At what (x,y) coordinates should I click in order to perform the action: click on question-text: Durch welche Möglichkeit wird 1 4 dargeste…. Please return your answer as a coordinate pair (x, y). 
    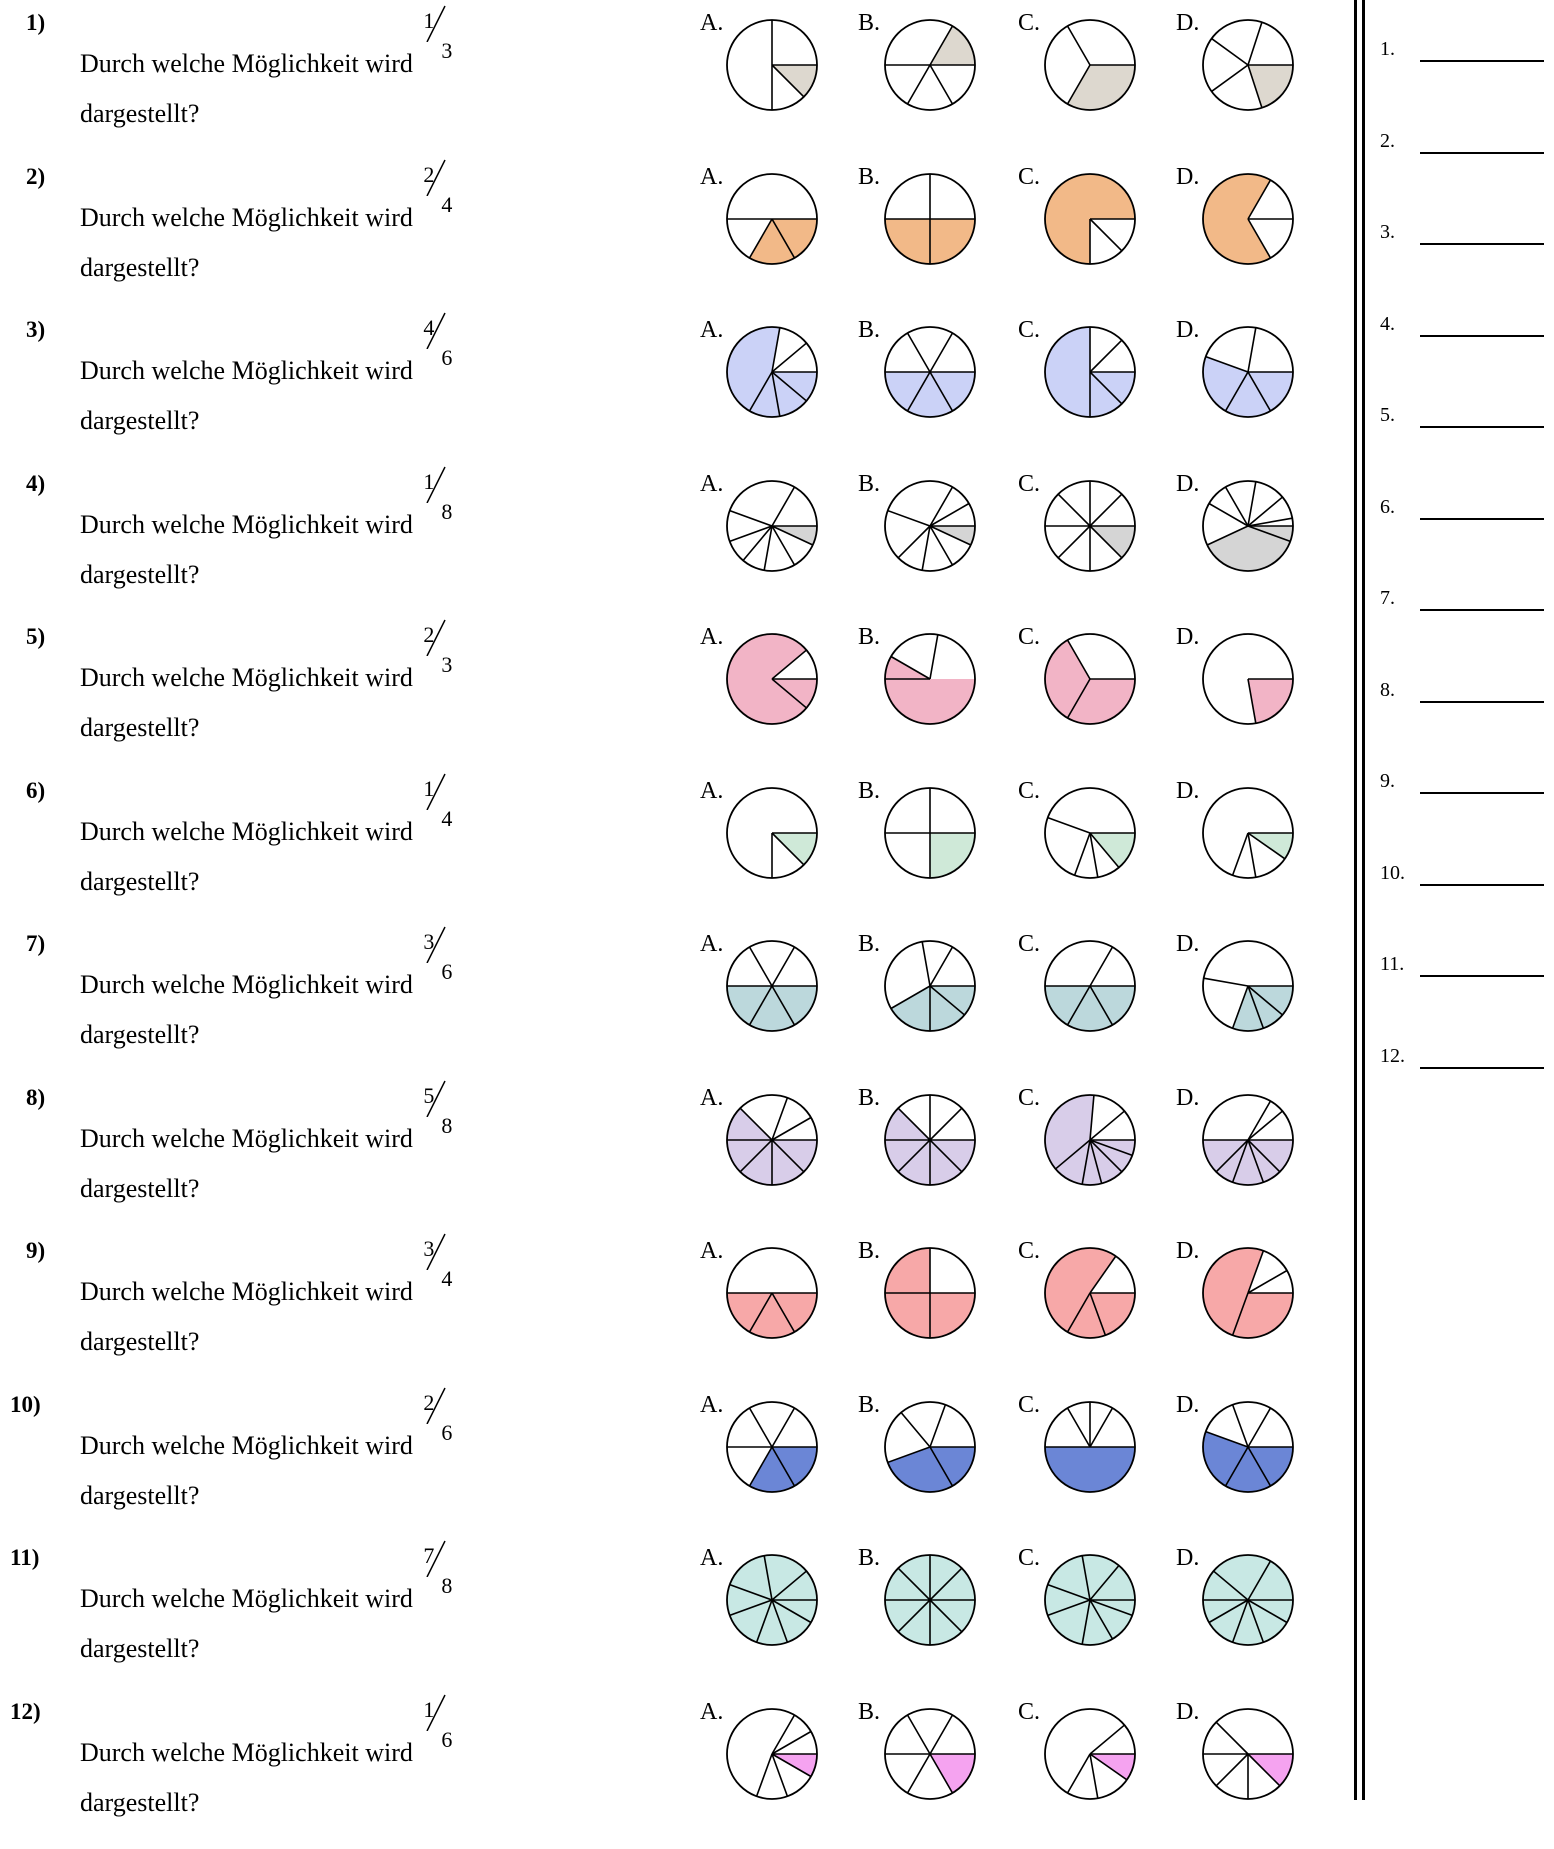
    Looking at the image, I should click on (272, 840).